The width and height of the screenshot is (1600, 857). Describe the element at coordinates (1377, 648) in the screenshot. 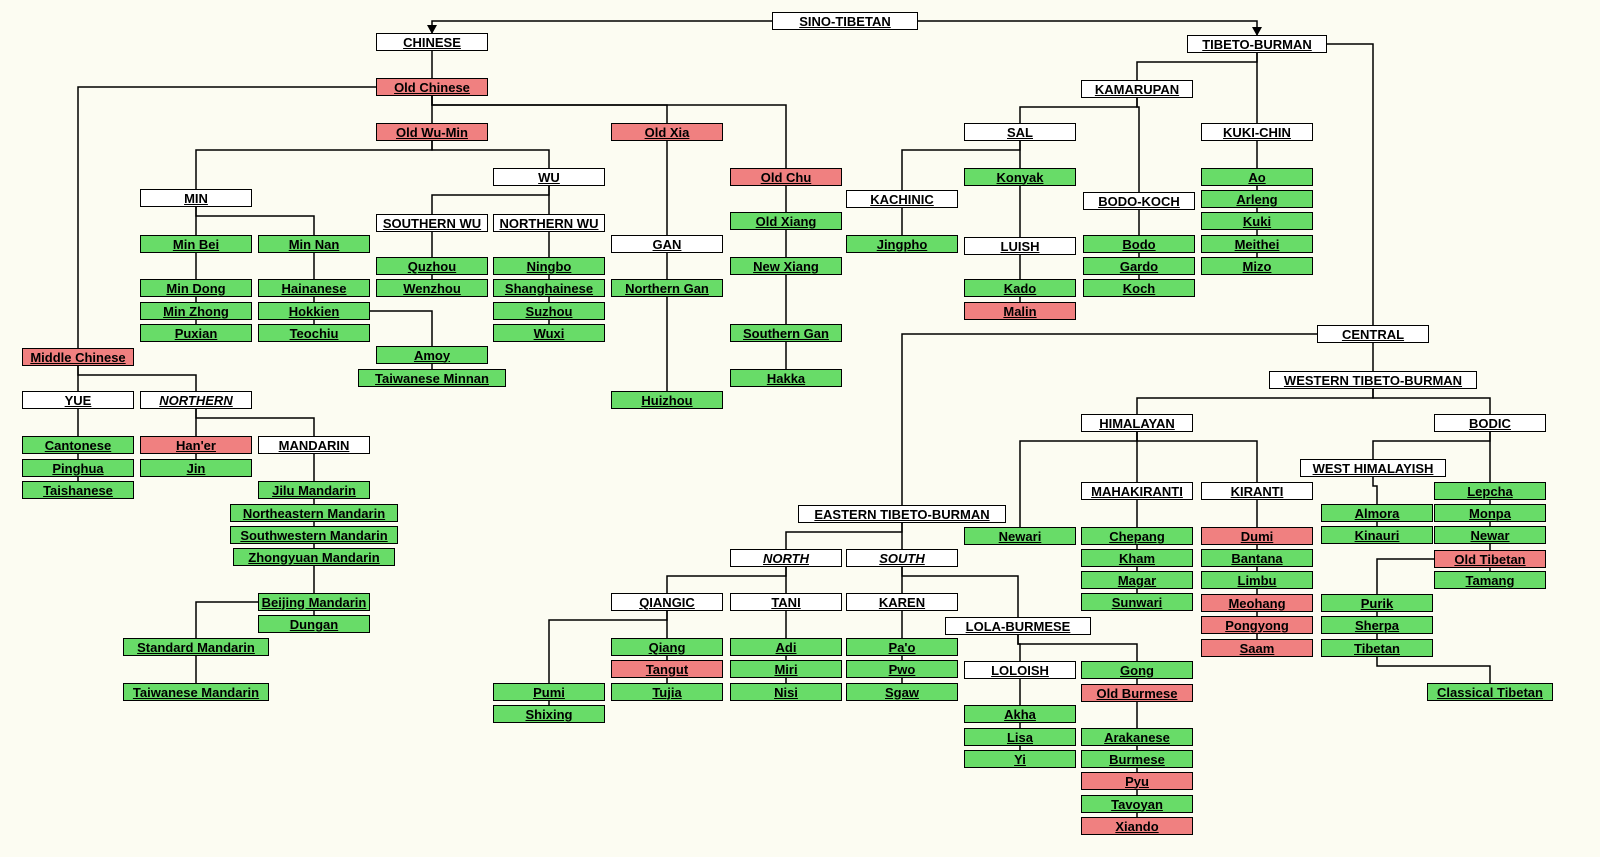

I see `node-tibetan: Tibetan` at that location.